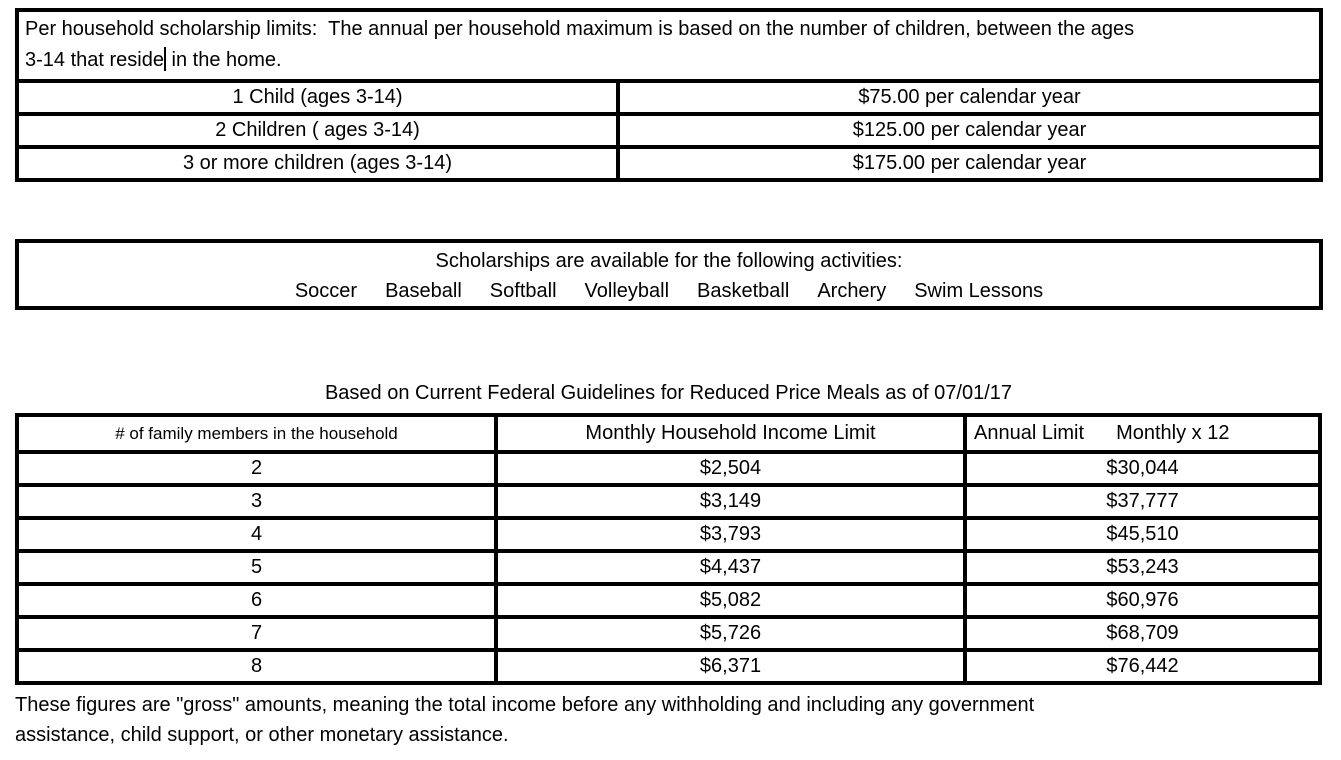 The image size is (1341, 760). I want to click on limit-amount-cell: $175.00 per calendar year, so click(969, 163).